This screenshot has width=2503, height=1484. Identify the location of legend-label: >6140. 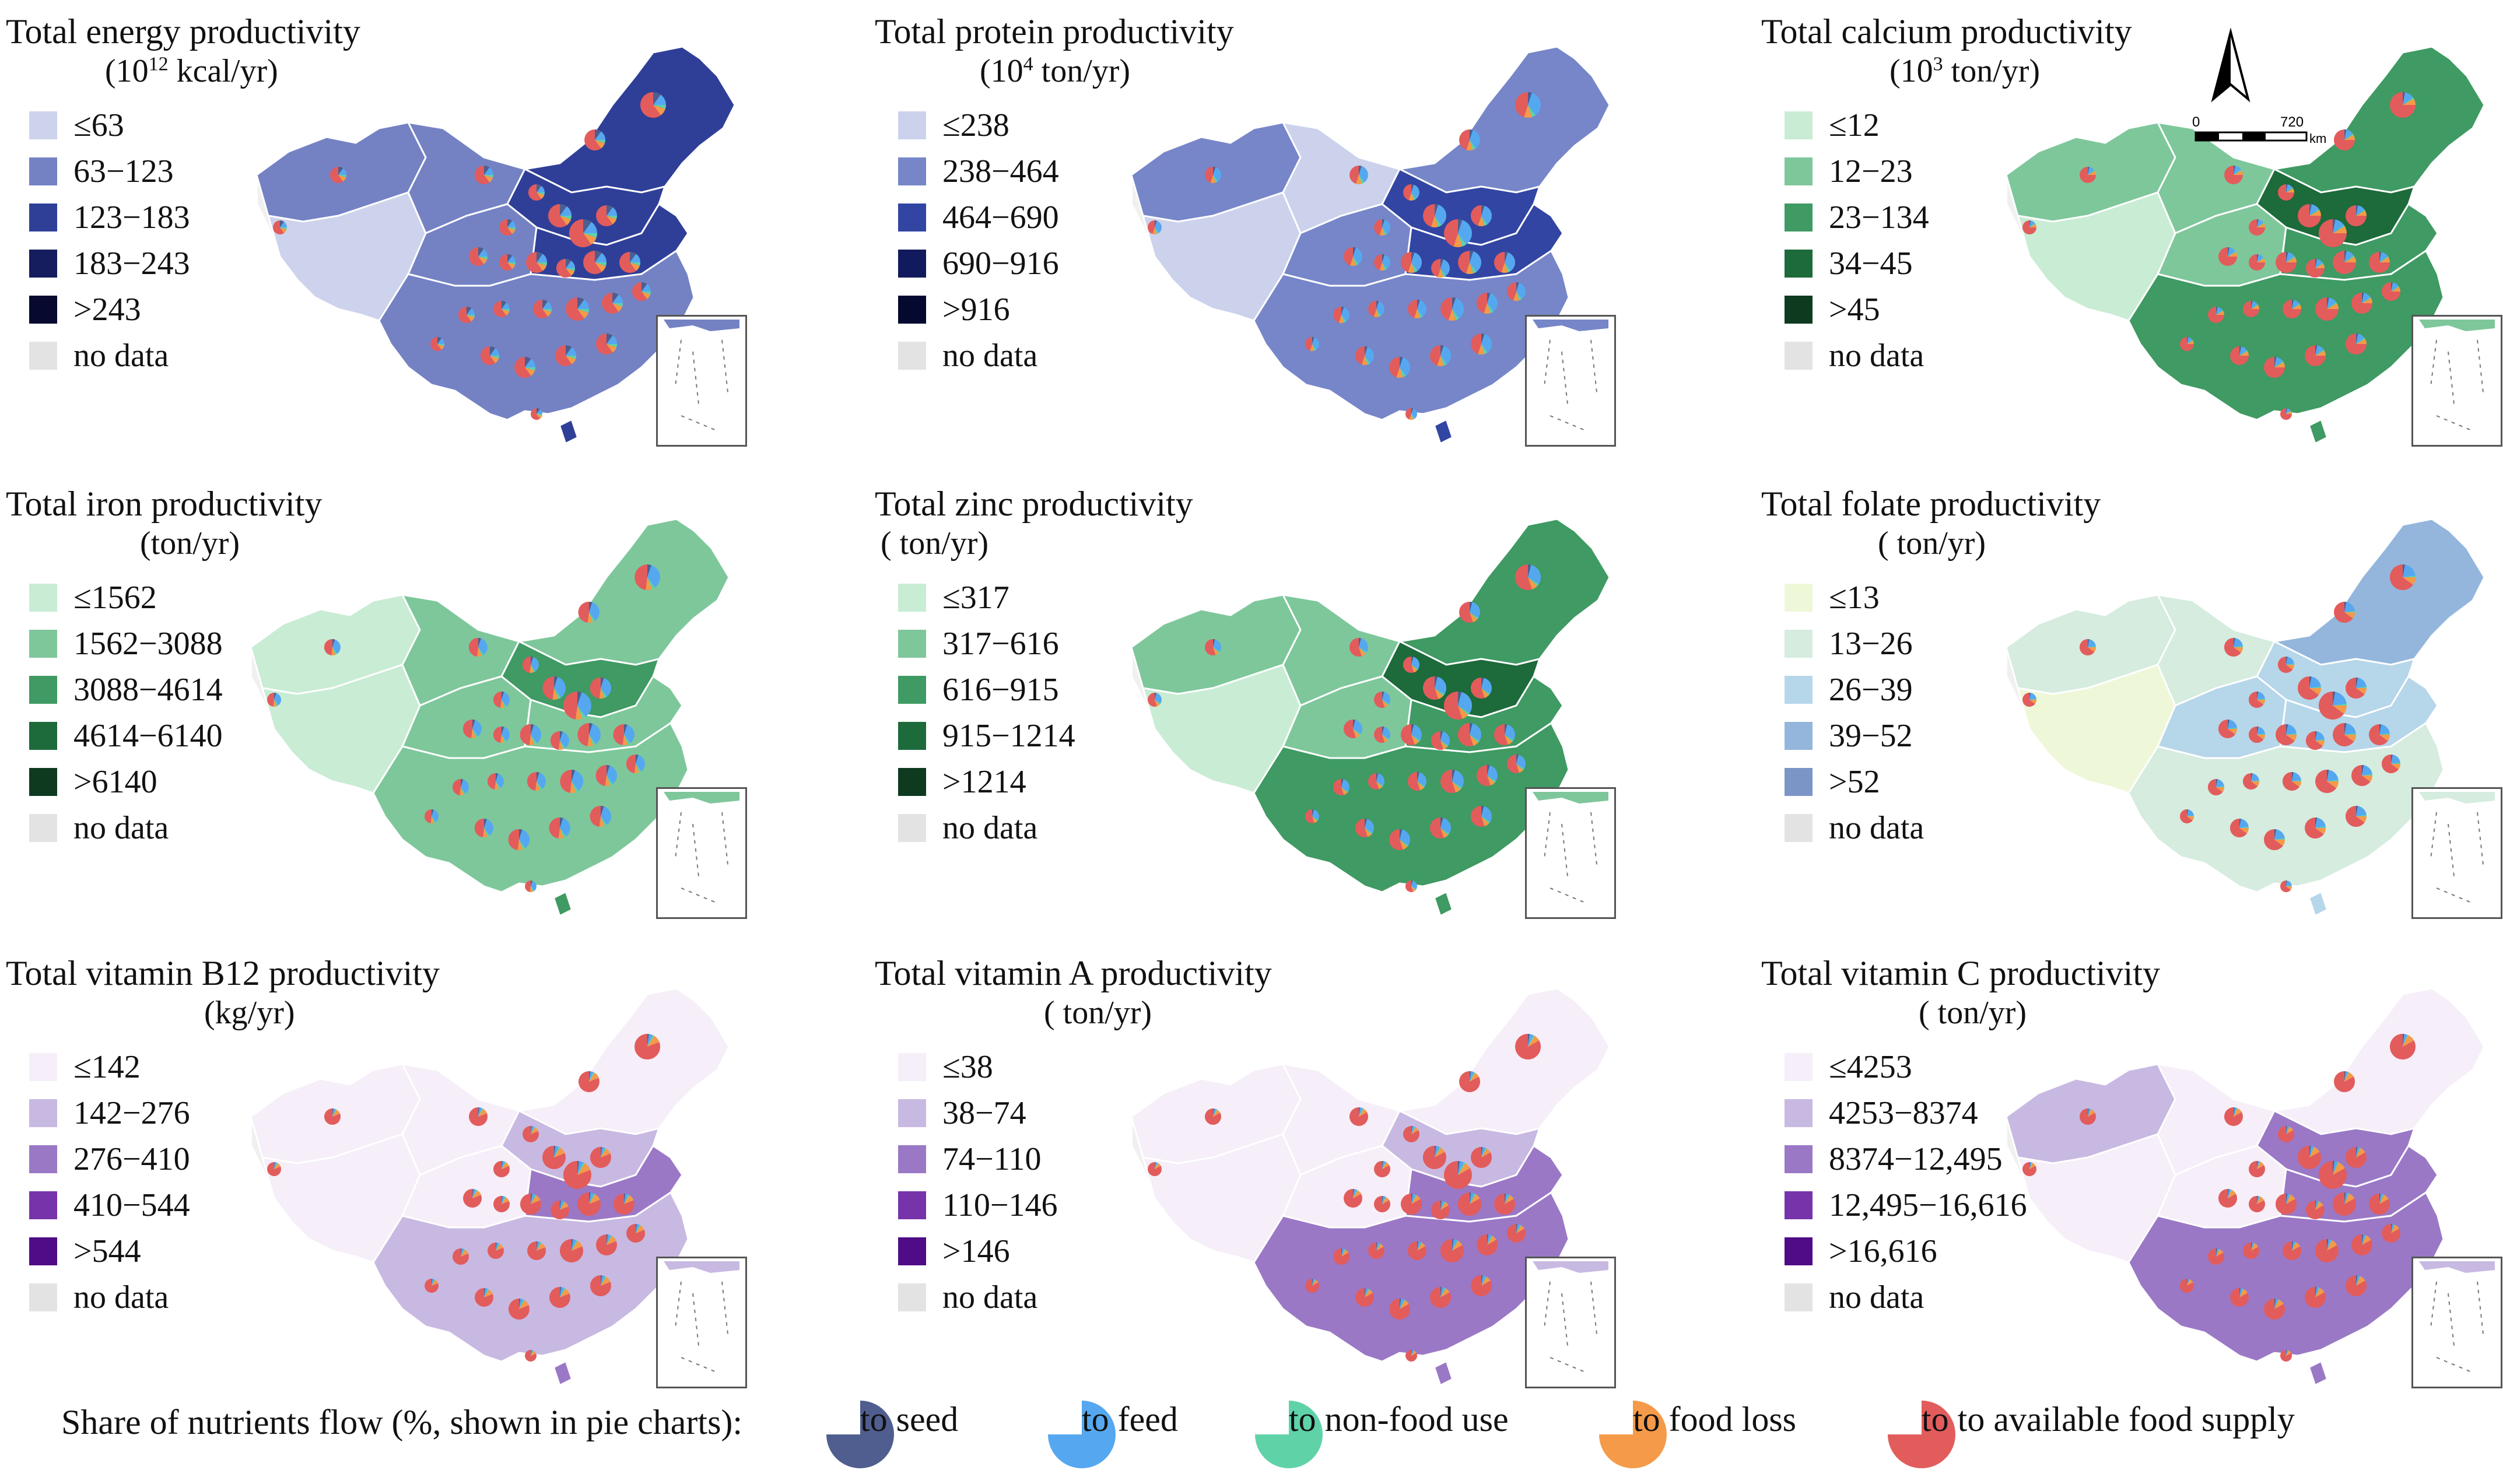
(115, 782).